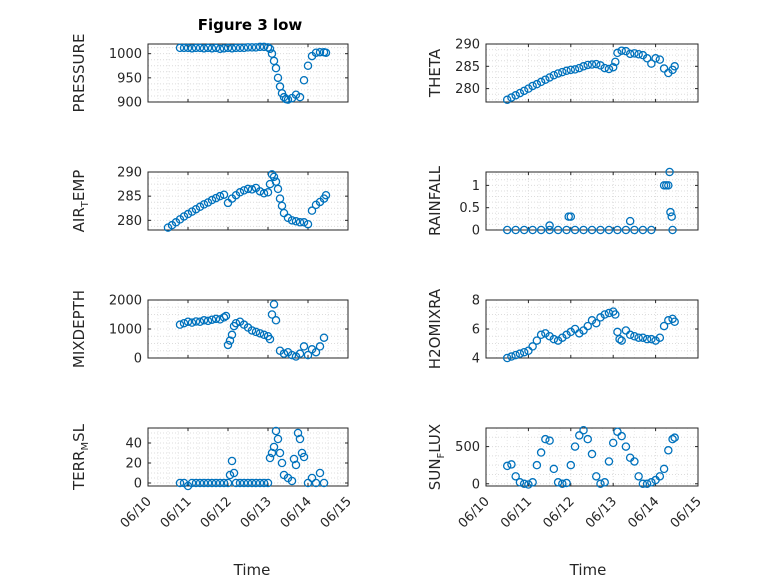 The width and height of the screenshot is (778, 583). What do you see at coordinates (80, 457) in the screenshot?
I see `y-axis-label: TERRMSL` at bounding box center [80, 457].